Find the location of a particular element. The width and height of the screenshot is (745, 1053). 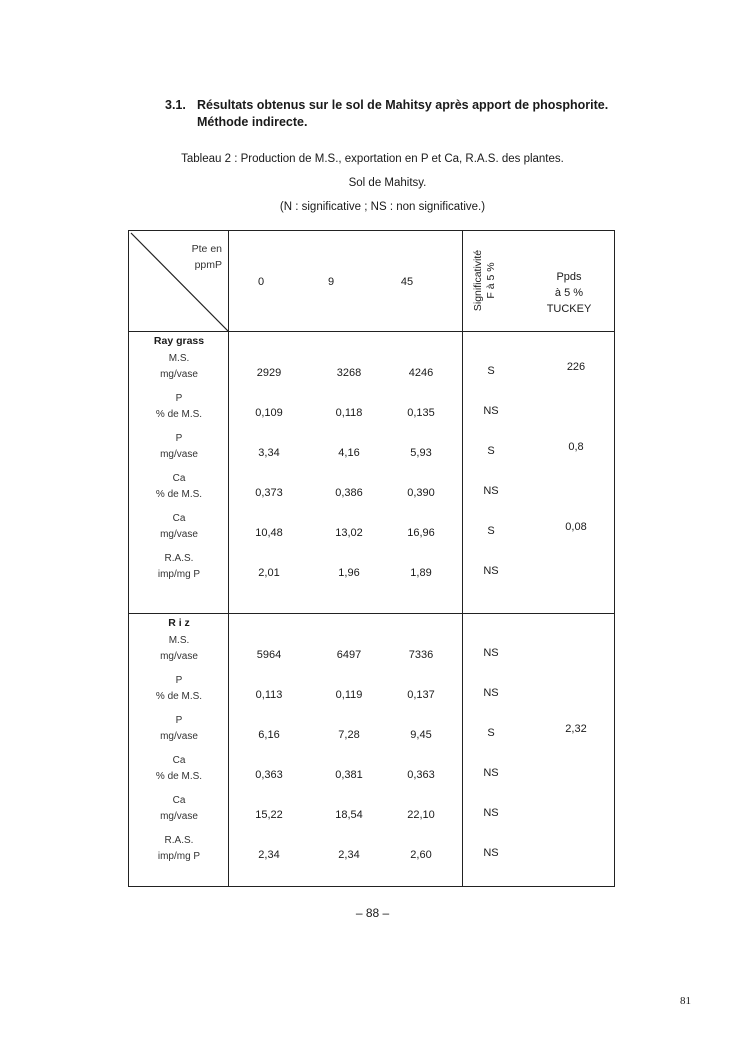

column-header-0: 0 is located at coordinates (261, 282).